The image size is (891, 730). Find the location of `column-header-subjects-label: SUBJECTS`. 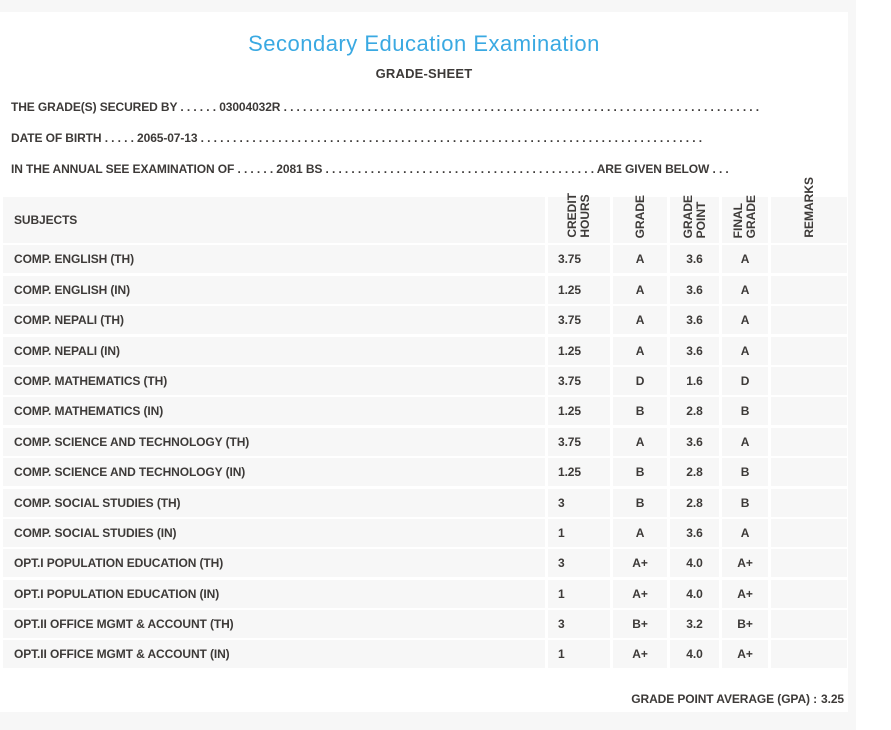

column-header-subjects-label: SUBJECTS is located at coordinates (46, 220).